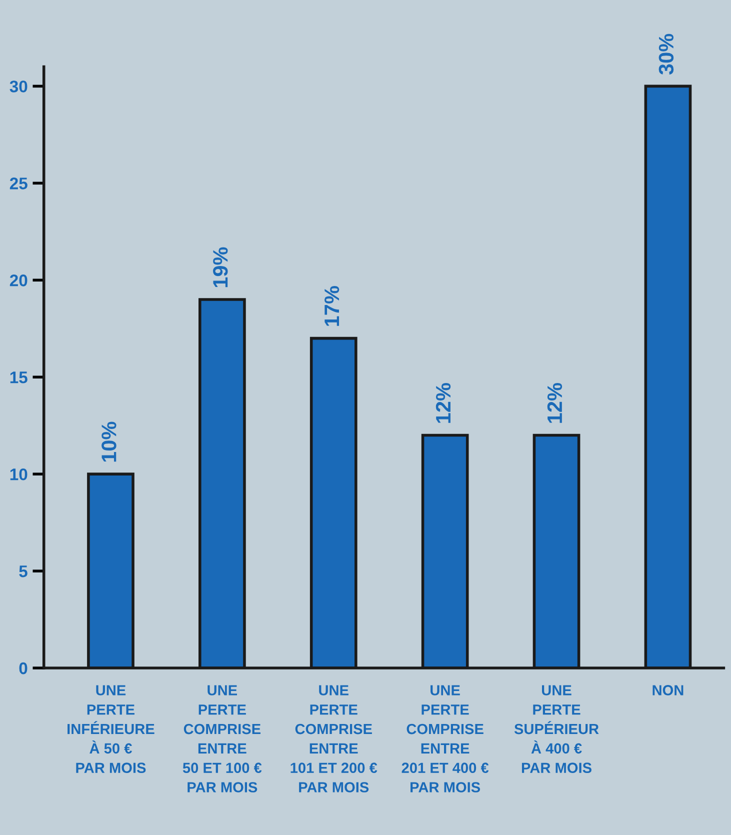  Describe the element at coordinates (334, 738) in the screenshot. I see `x-tick-label: UNE PERTE COMPRISE ENTRE 101 ET 200 € PAR MOIS` at that location.